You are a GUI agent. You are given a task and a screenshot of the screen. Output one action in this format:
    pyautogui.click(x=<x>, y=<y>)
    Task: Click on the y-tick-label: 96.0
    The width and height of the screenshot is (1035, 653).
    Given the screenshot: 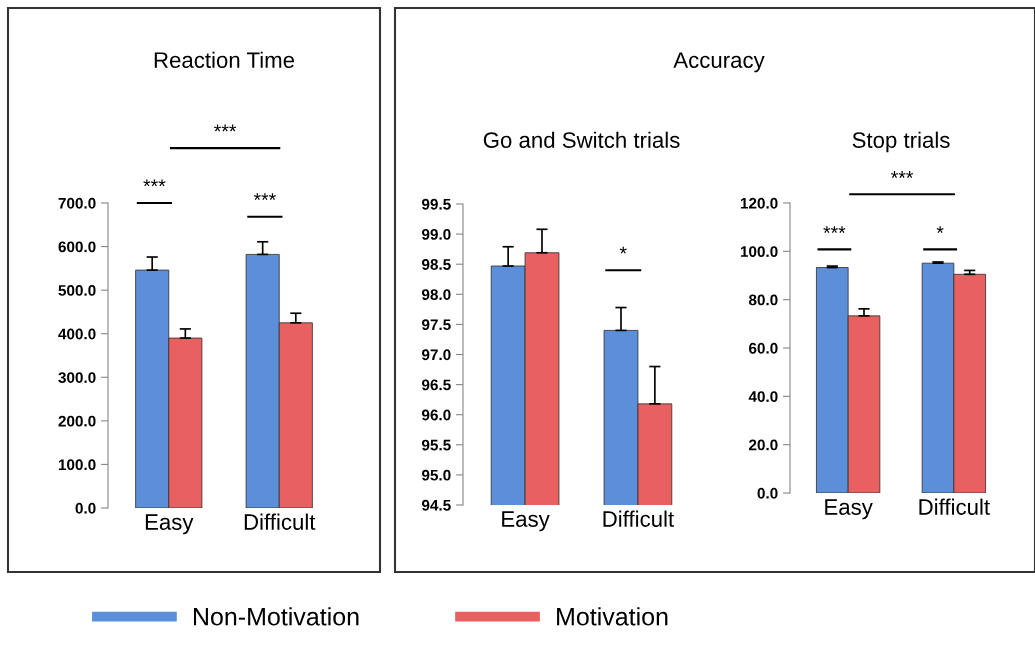 What is the action you would take?
    pyautogui.click(x=436, y=415)
    